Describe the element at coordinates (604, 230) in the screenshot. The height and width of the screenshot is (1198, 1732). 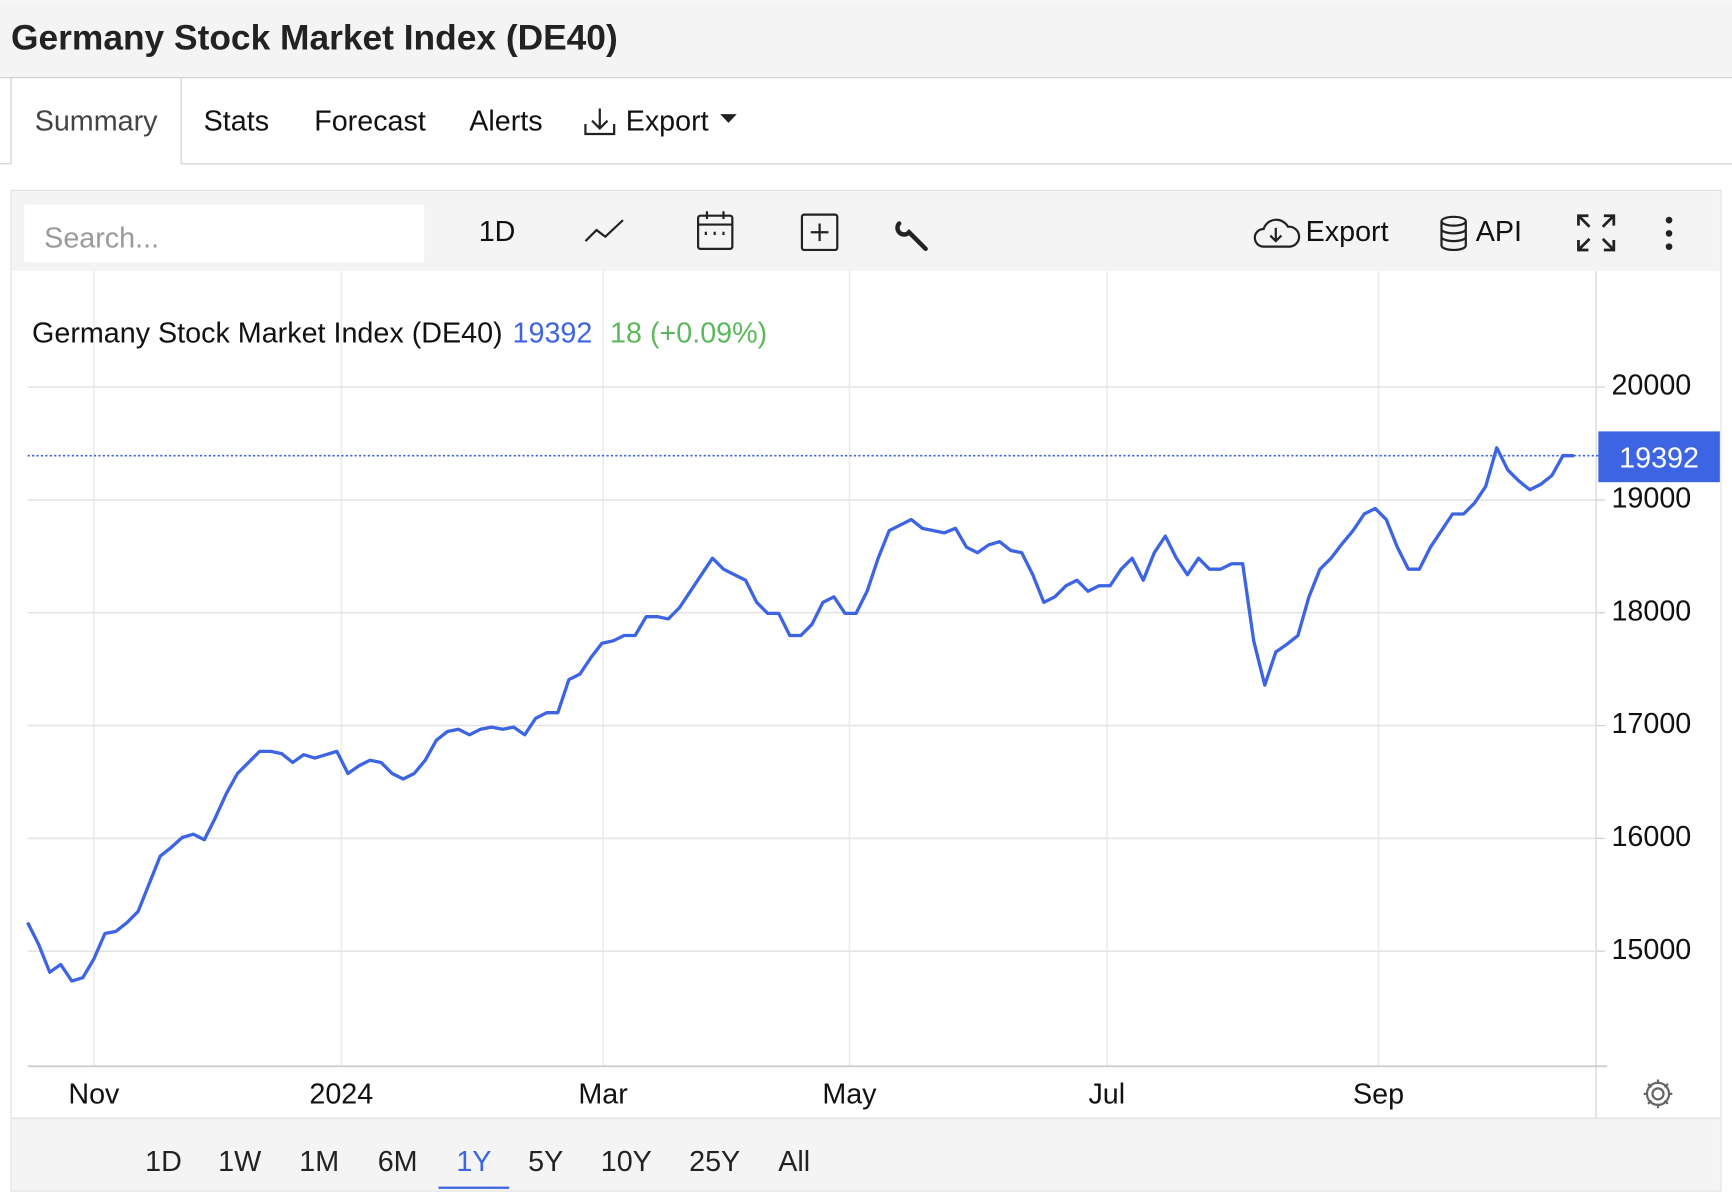
I see `chart-type-icon` at that location.